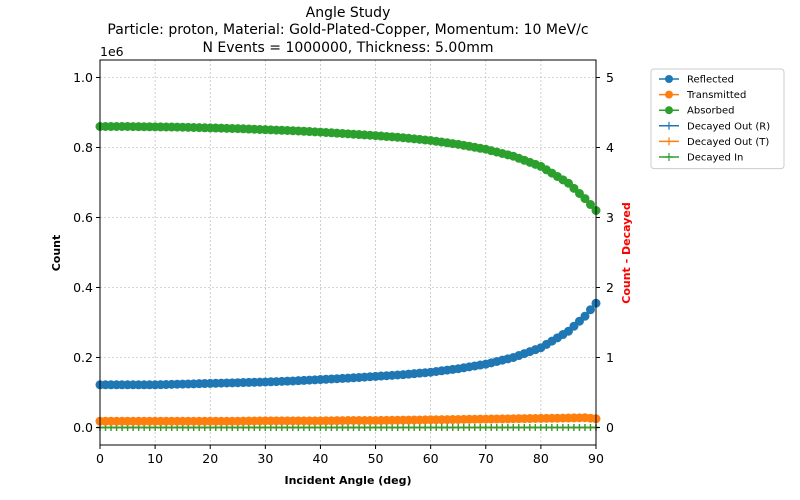  What do you see at coordinates (610, 287) in the screenshot?
I see `y-right-tick-label: 2` at bounding box center [610, 287].